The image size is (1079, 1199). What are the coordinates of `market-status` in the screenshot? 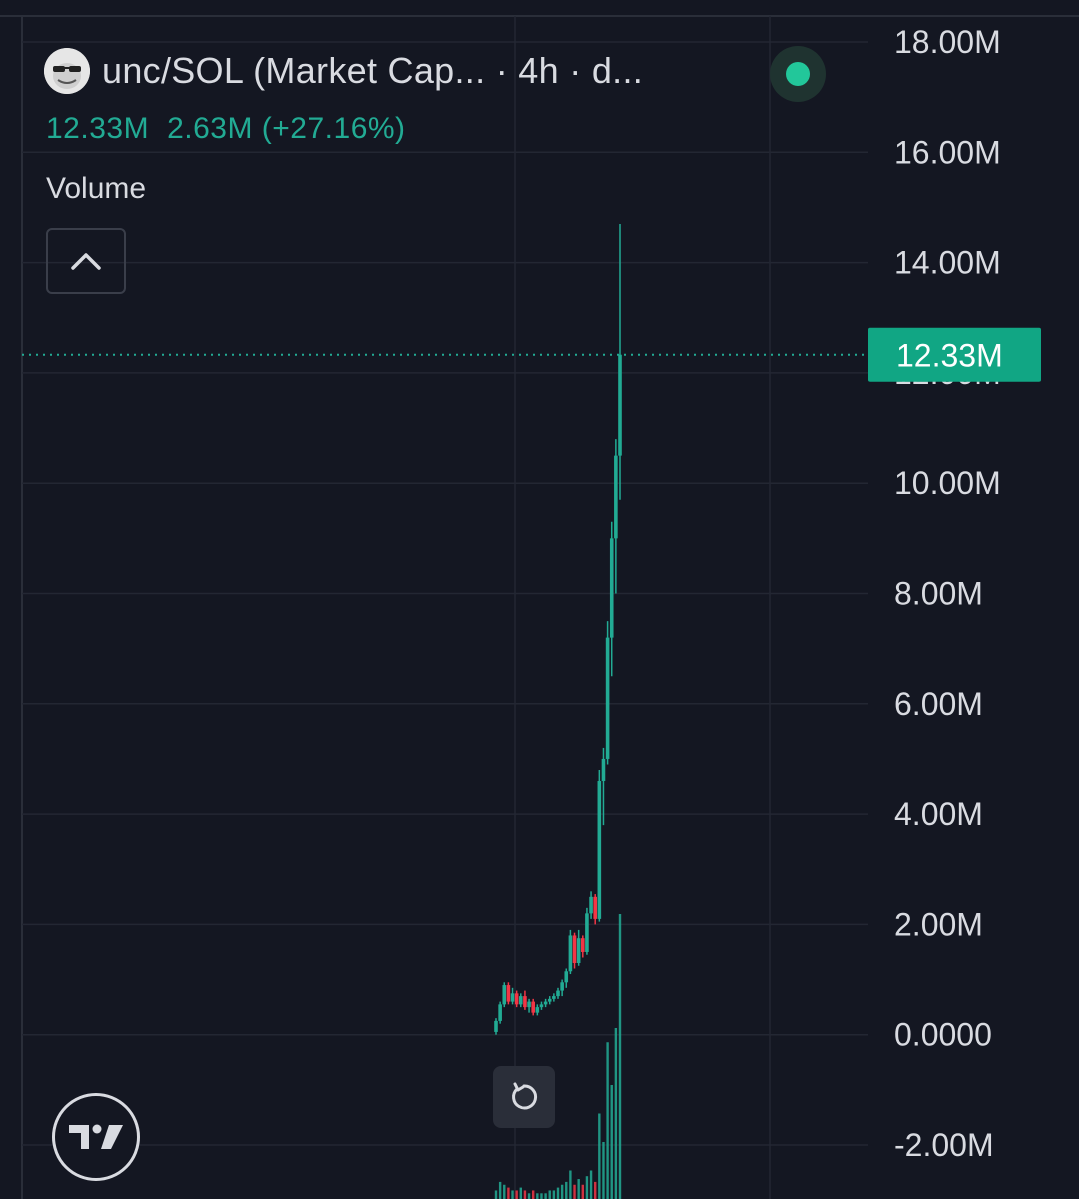 It's located at (798, 74).